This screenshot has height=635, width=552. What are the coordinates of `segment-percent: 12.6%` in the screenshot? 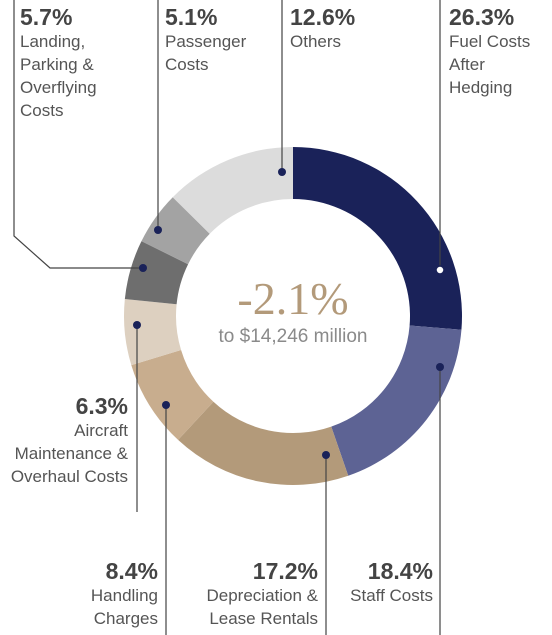 It's located at (323, 17).